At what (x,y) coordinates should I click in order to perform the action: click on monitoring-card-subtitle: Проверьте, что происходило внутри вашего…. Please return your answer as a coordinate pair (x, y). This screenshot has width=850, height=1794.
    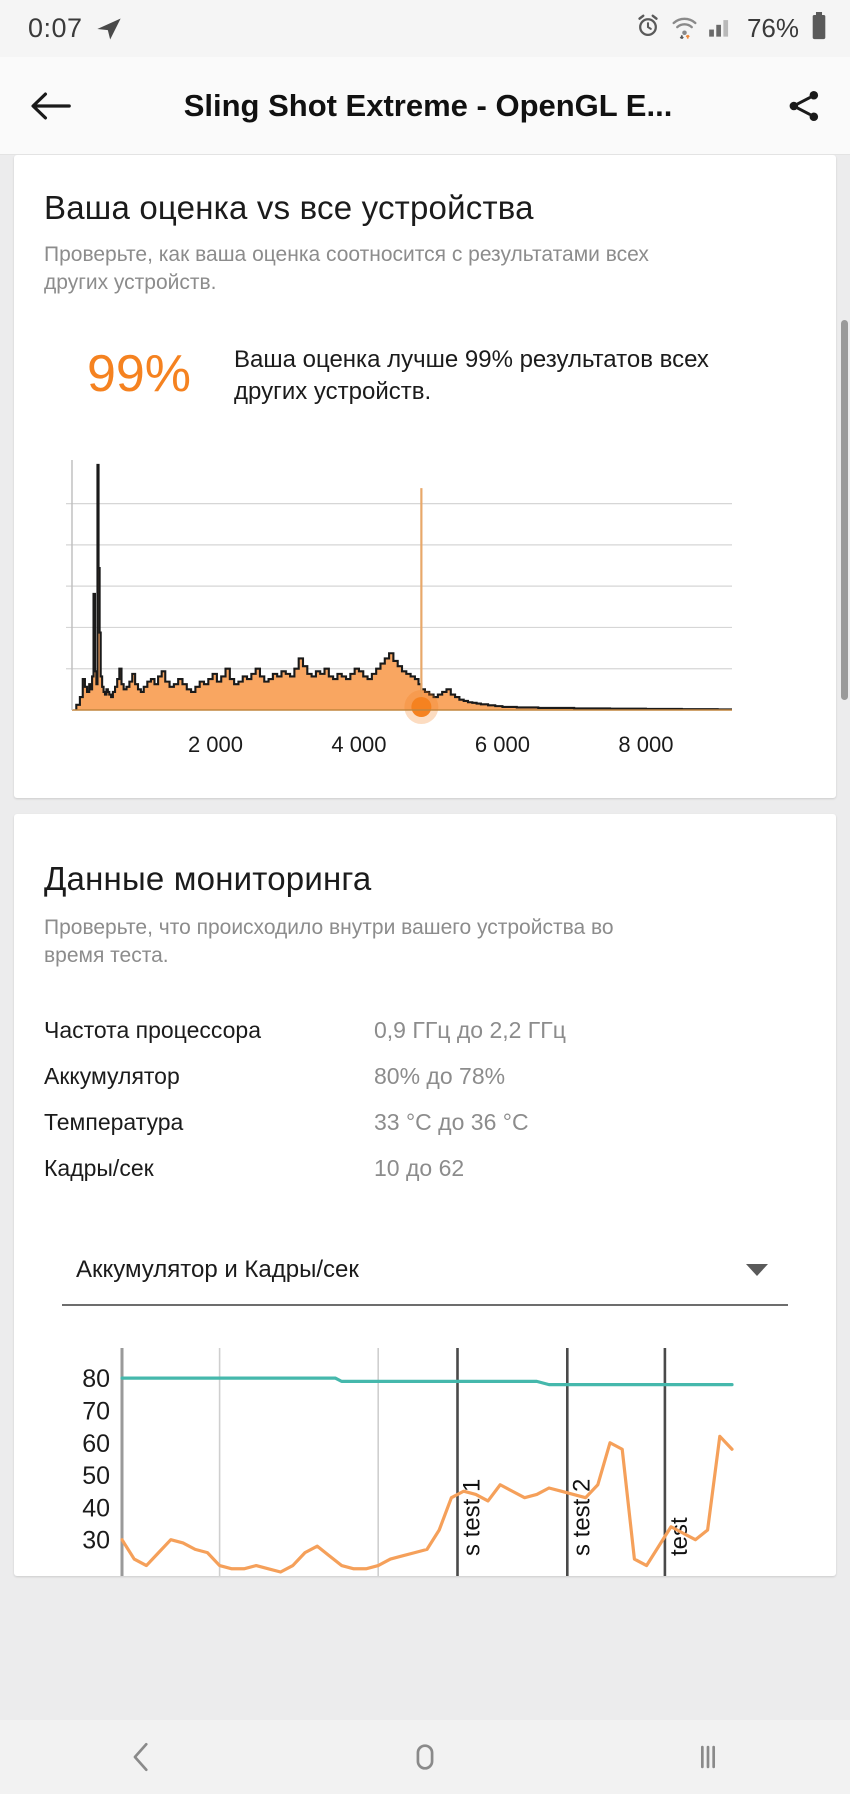
    Looking at the image, I should click on (329, 941).